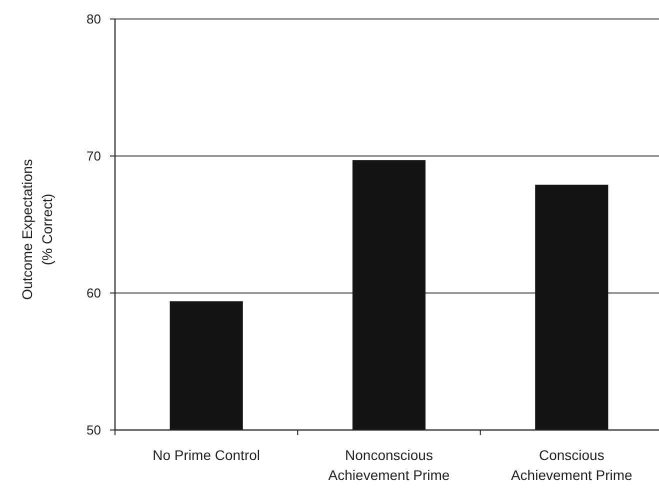 The height and width of the screenshot is (492, 659). Describe the element at coordinates (571, 465) in the screenshot. I see `x-tick-label: Conscious Achievement Prime` at that location.